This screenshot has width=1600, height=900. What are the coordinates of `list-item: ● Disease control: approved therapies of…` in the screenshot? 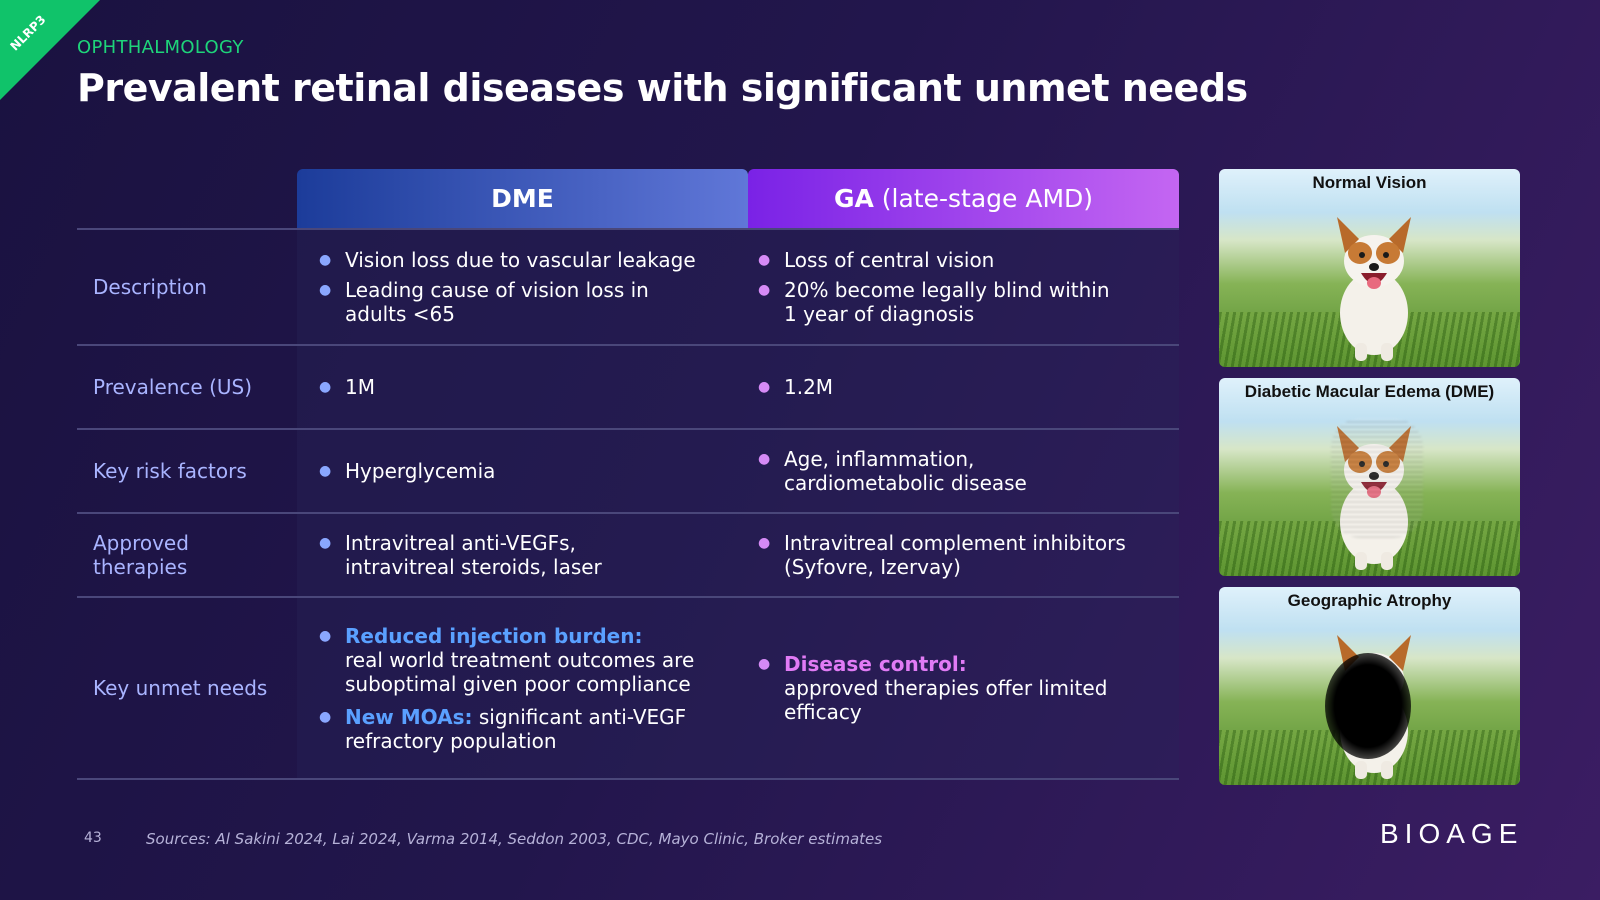 It's located at (968, 688).